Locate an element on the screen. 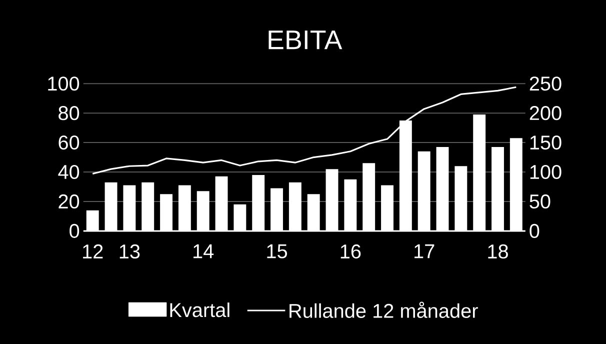  y2-tick-label: 0 is located at coordinates (535, 231).